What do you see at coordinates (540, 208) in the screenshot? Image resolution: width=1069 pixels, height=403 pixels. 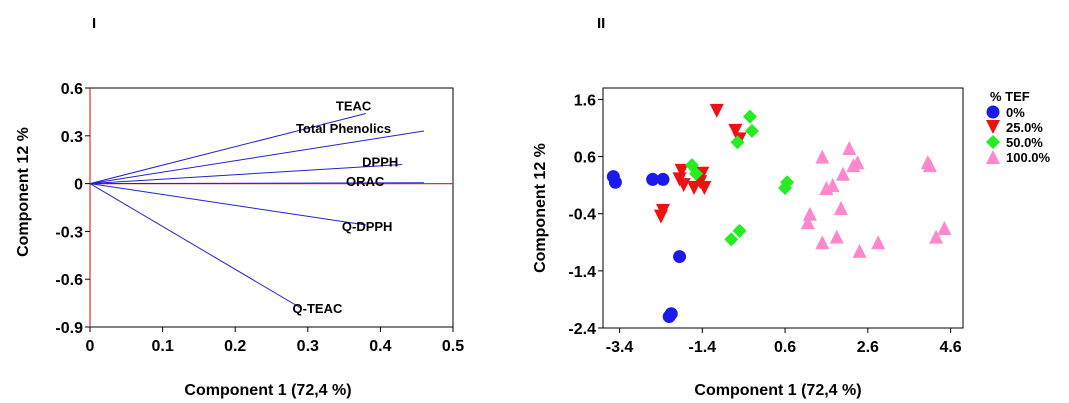 I see `panel-ii-y-axis-label: Component 12 %` at bounding box center [540, 208].